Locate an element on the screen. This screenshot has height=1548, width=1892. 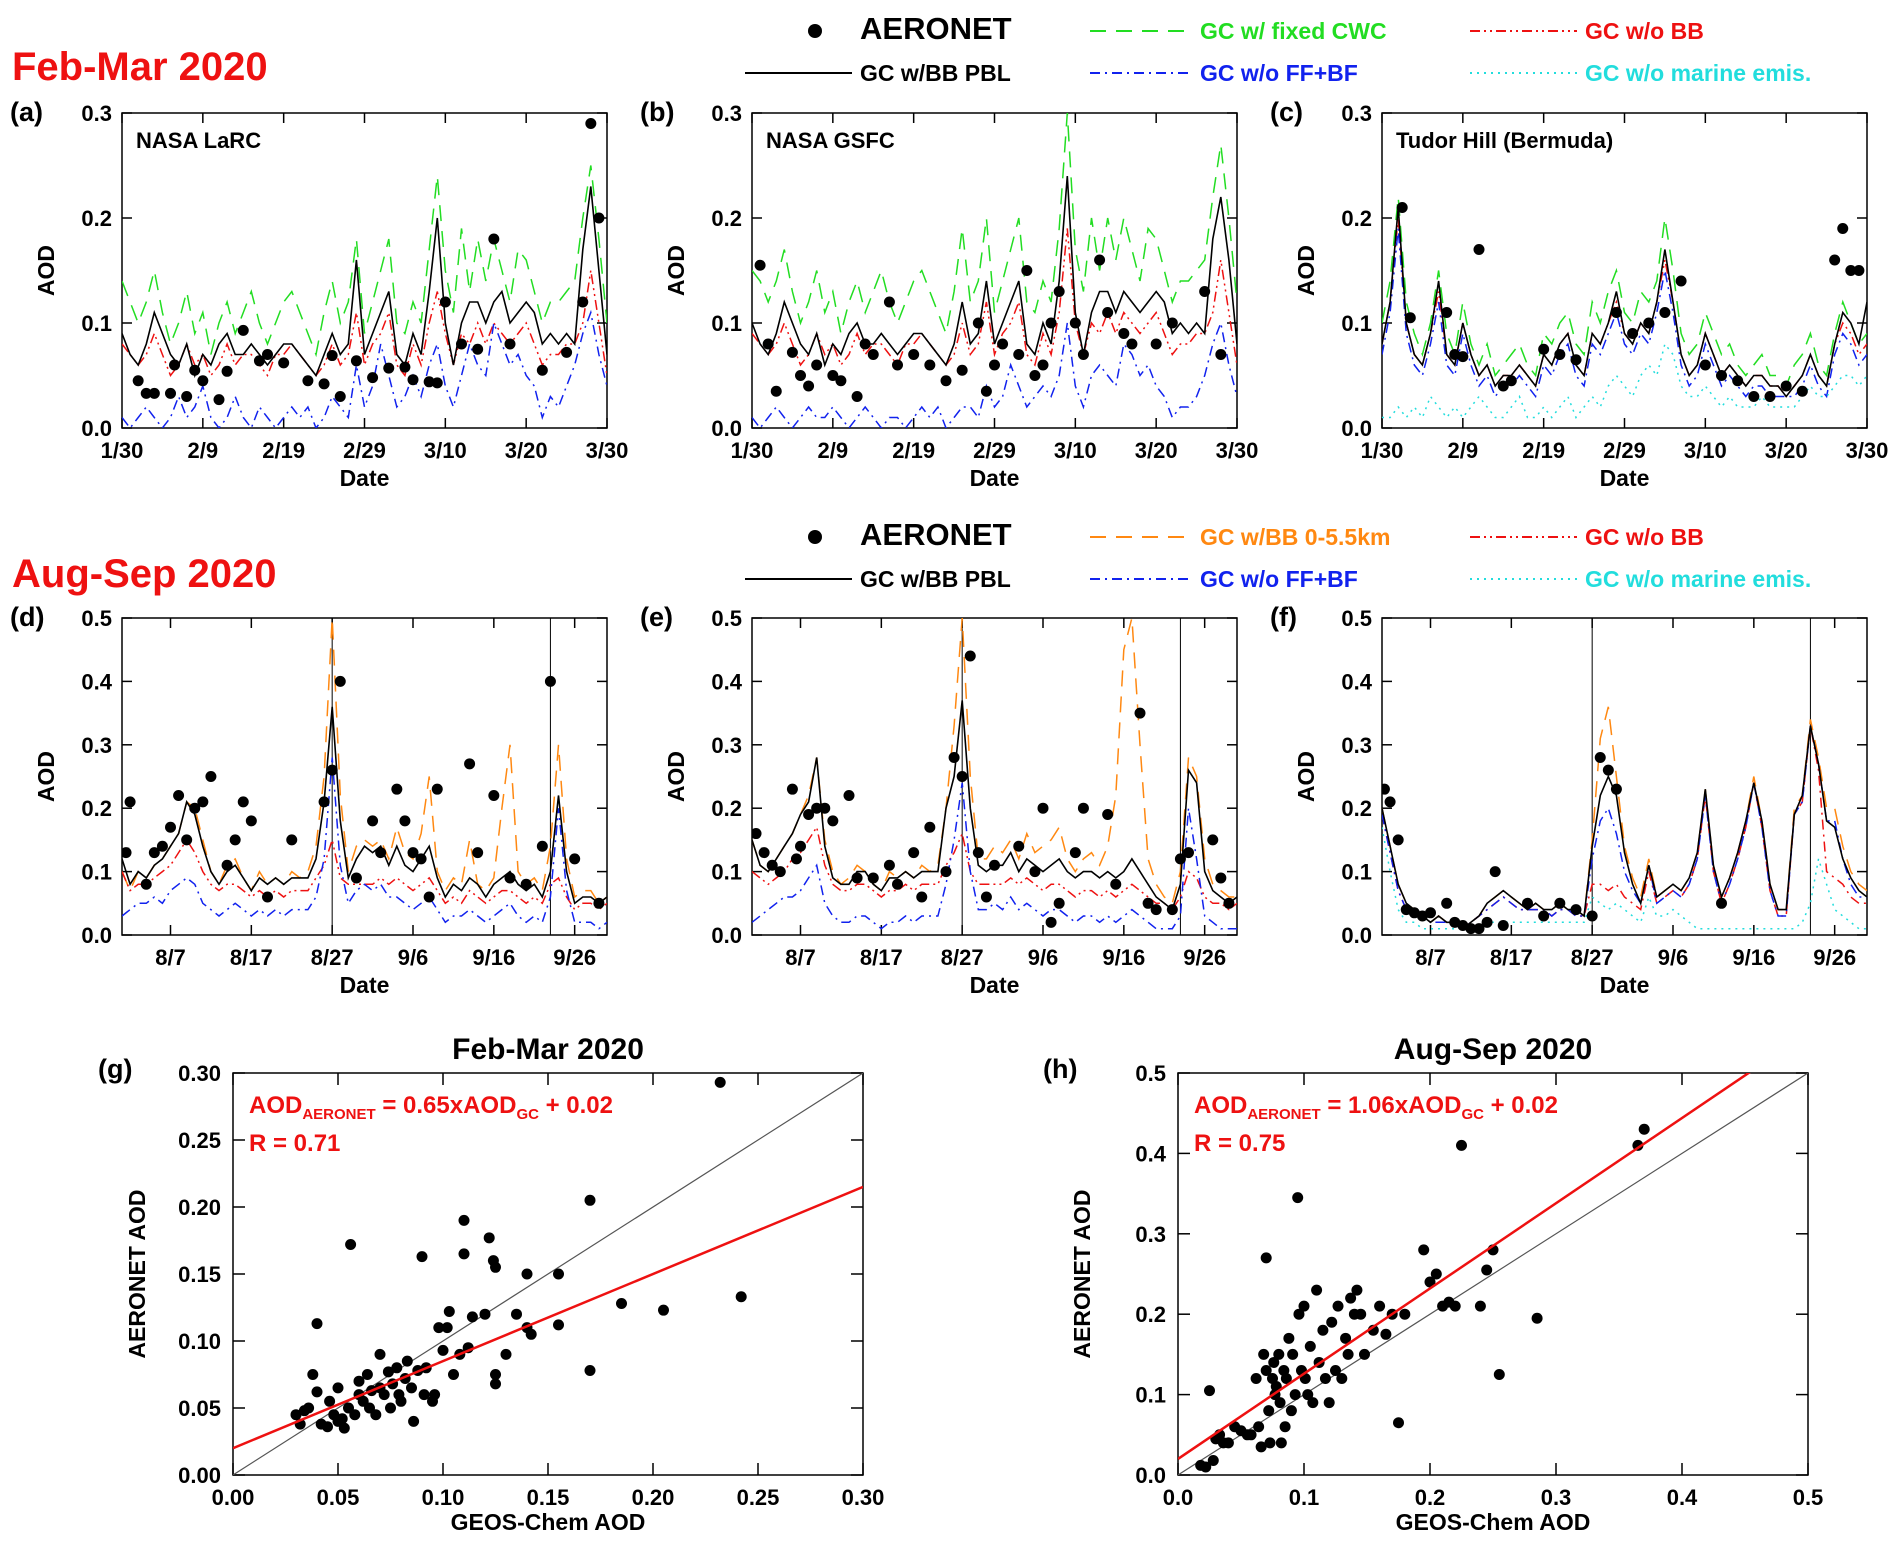
legend-marker-dot is located at coordinates (815, 31).